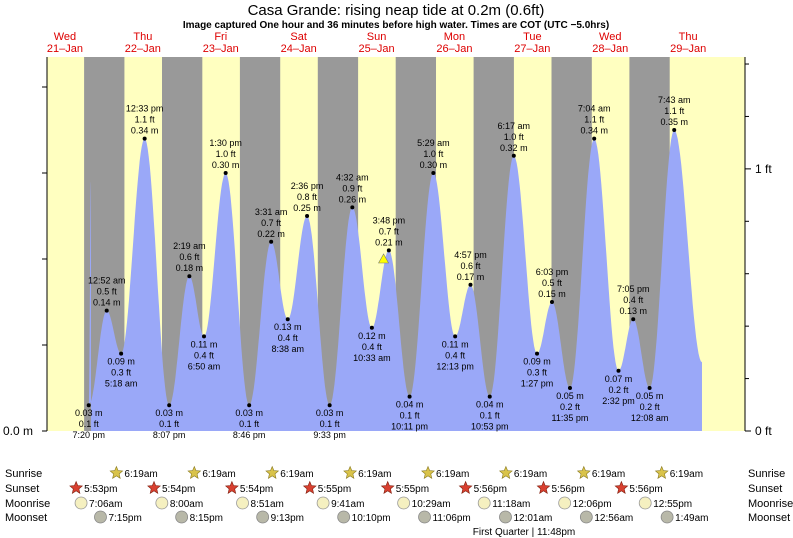 The width and height of the screenshot is (793, 538). What do you see at coordinates (27, 504) in the screenshot?
I see `row-label-moonrise: Moonrise` at bounding box center [27, 504].